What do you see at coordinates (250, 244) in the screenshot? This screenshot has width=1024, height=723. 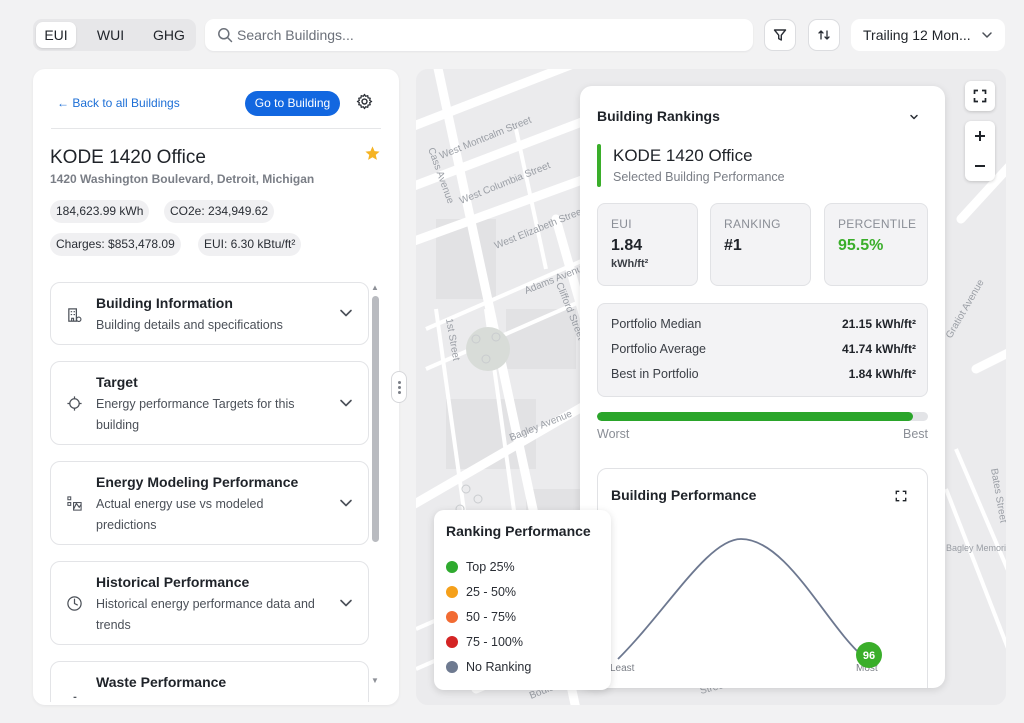 I see `eui-chip: EUI: 6.30 kBtu/ft²` at bounding box center [250, 244].